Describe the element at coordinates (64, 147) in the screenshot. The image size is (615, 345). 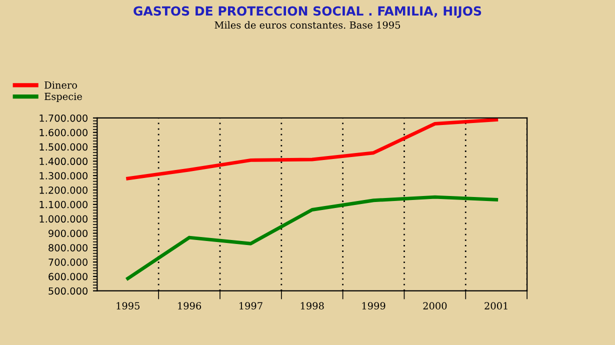
I see `y-tick-label: 1.500.000` at that location.